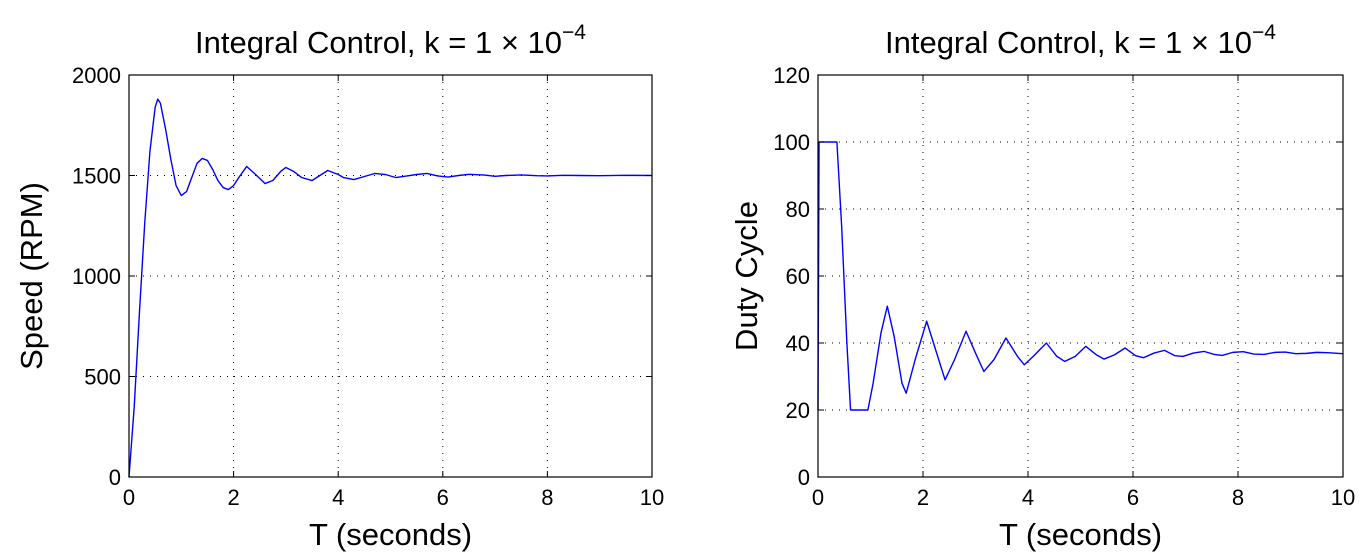 Image resolution: width=1372 pixels, height=559 pixels. I want to click on y-tick-label: 60, so click(798, 276).